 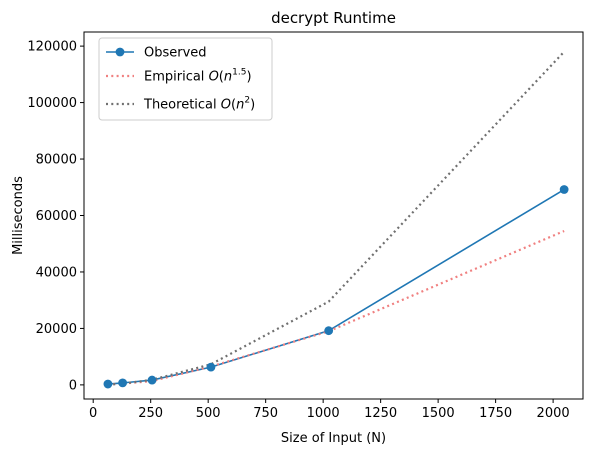 I want to click on x-tick-label: 2000, so click(x=553, y=413).